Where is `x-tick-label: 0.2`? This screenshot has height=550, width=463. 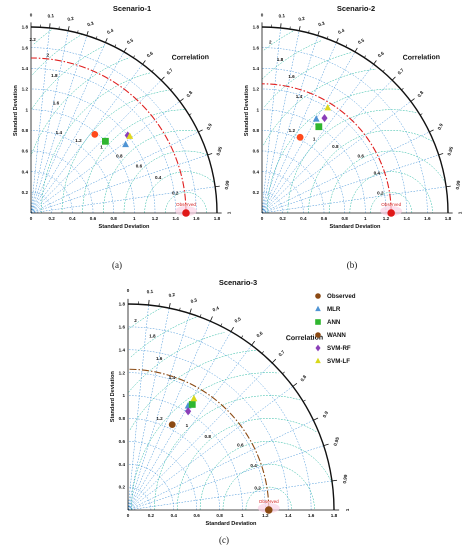
x-tick-label: 0.2 is located at coordinates (51, 218).